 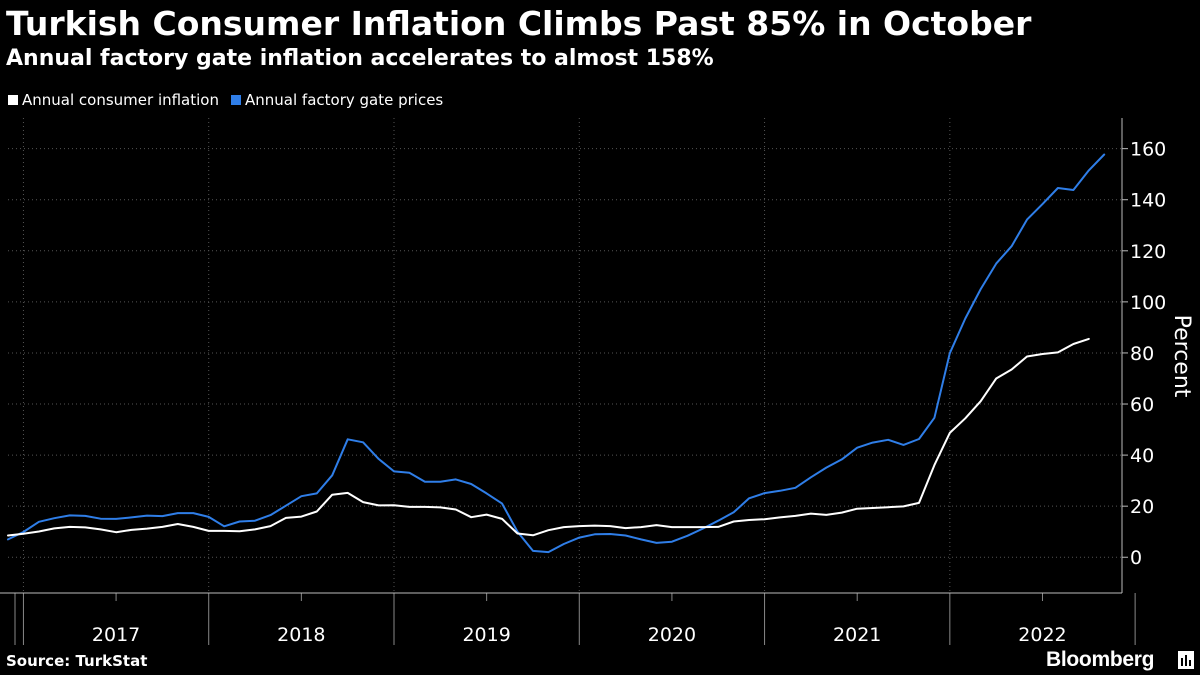 I want to click on x-tick-label: 2018, so click(x=301, y=635).